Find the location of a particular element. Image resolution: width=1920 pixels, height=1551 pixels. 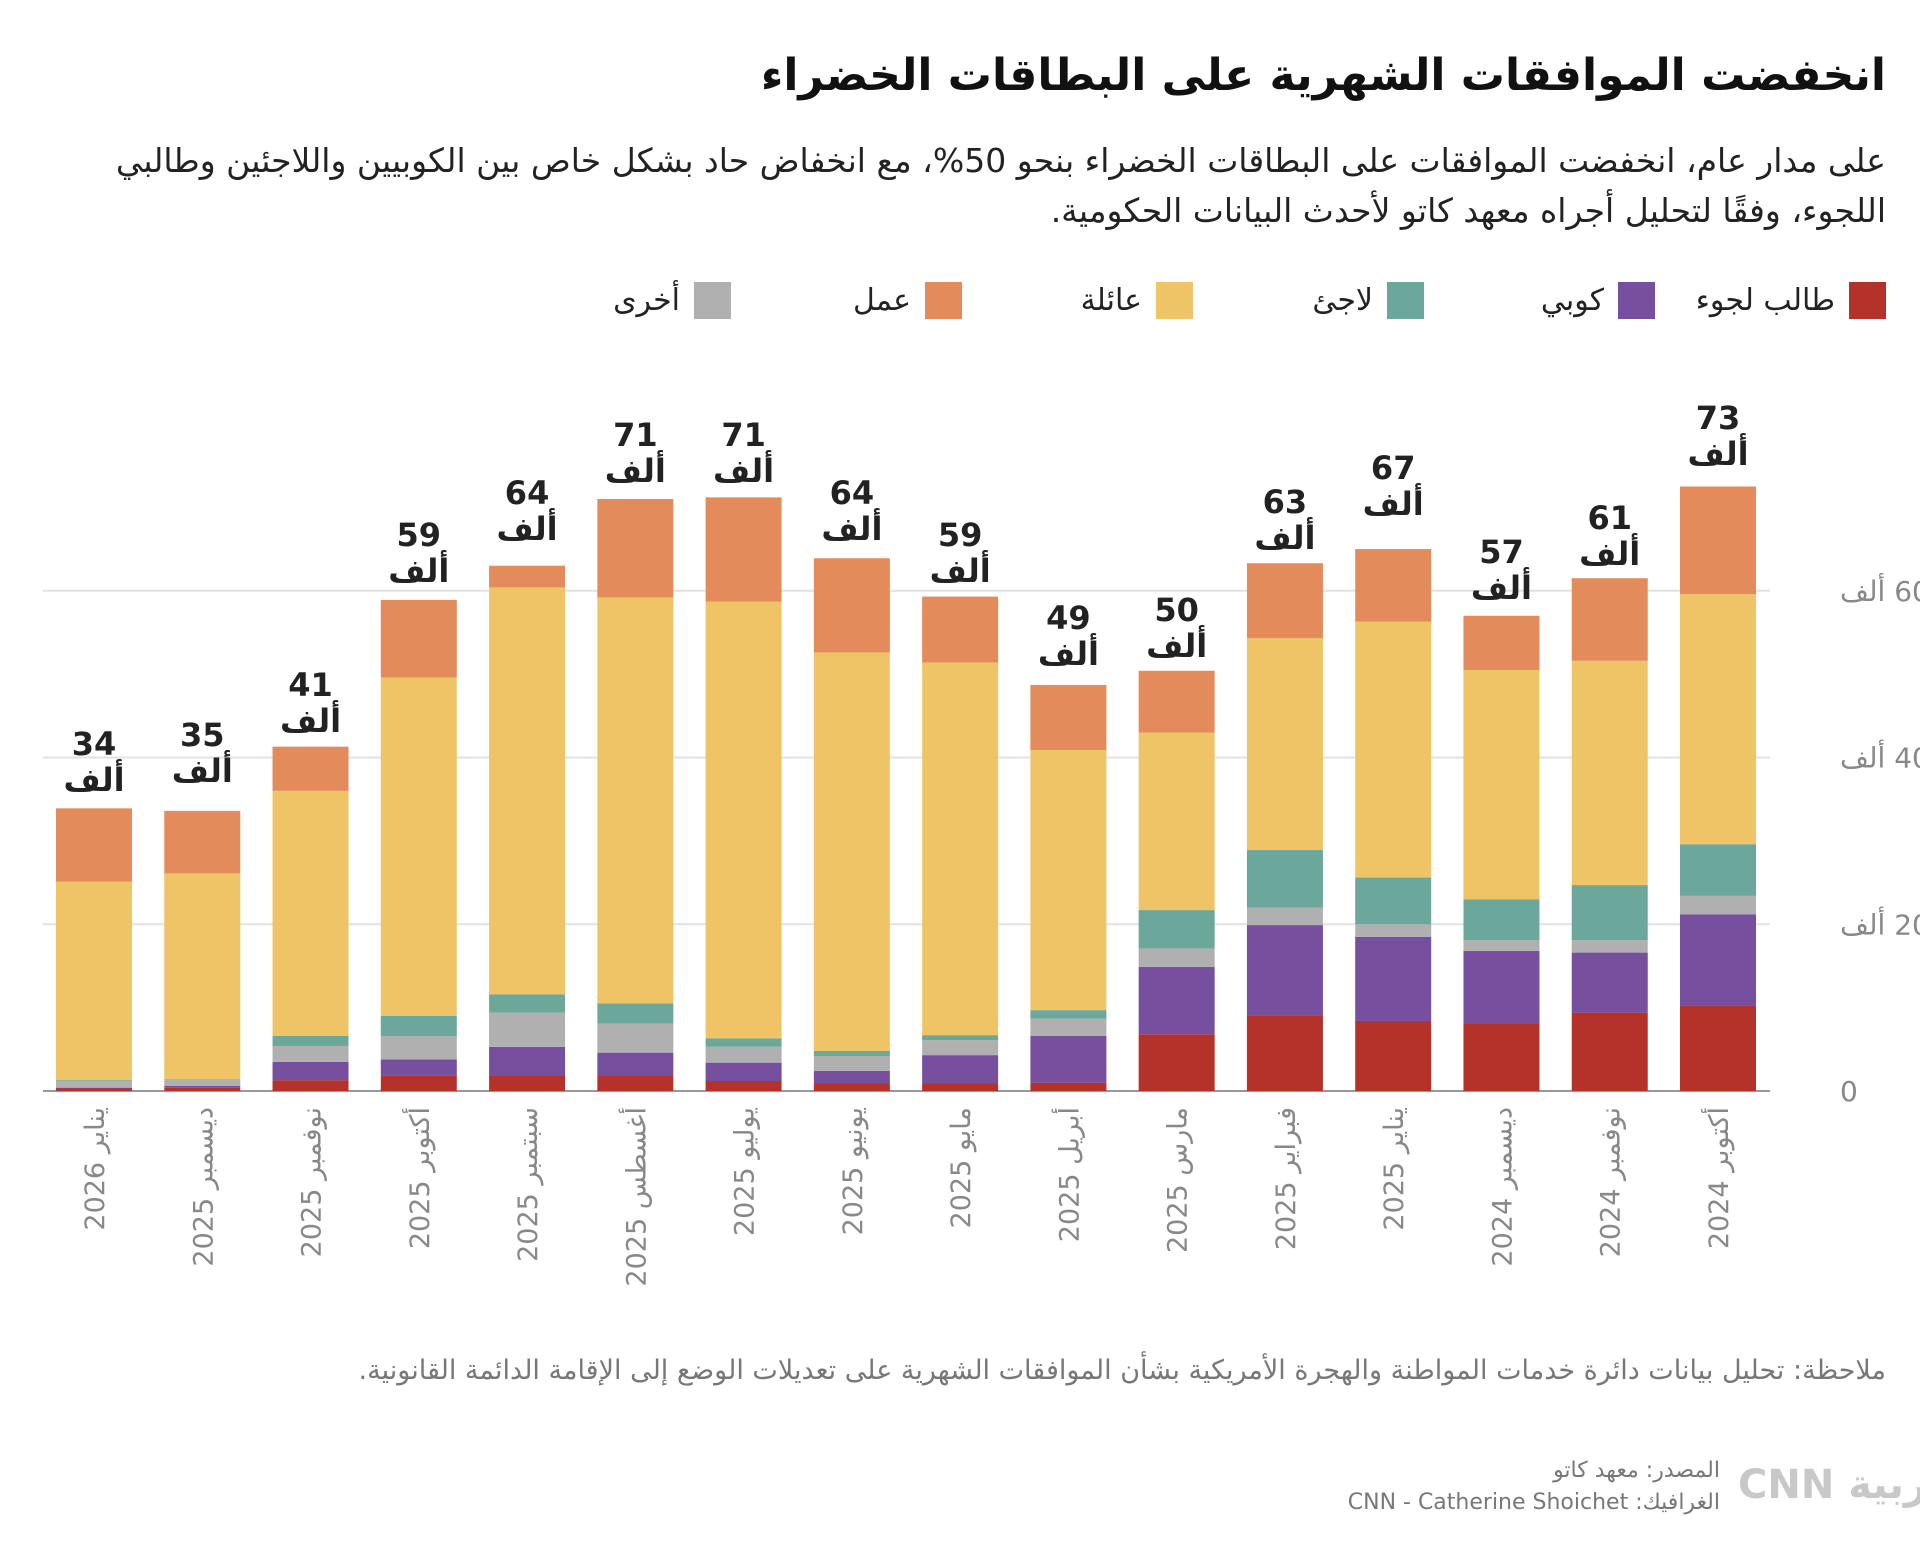

x-tick-label: نوفمبر 2025 is located at coordinates (312, 1182).